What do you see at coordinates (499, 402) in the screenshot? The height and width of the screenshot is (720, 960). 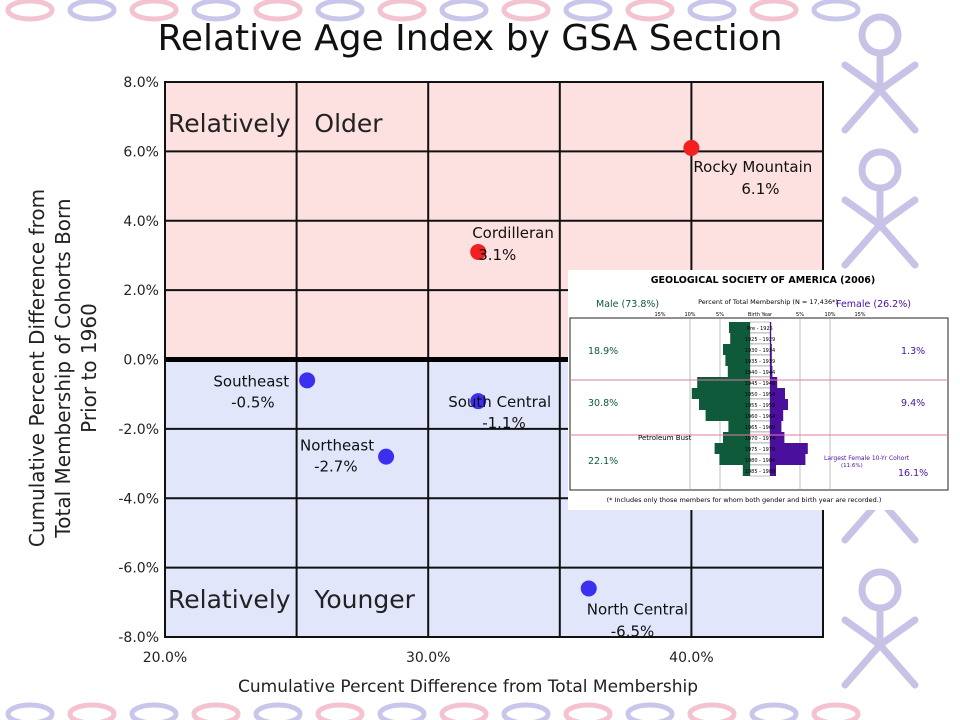 I see `point-label: South Central` at bounding box center [499, 402].